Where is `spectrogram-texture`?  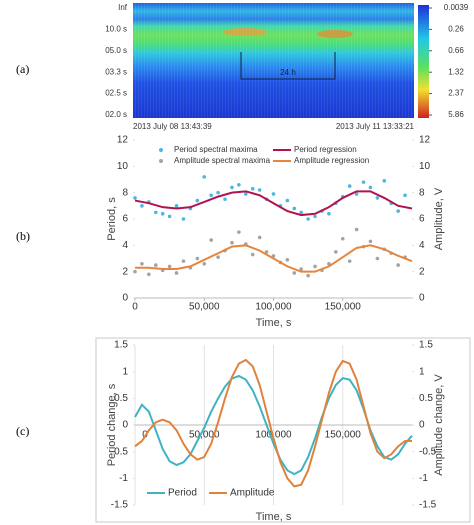 spectrogram-texture is located at coordinates (273, 60).